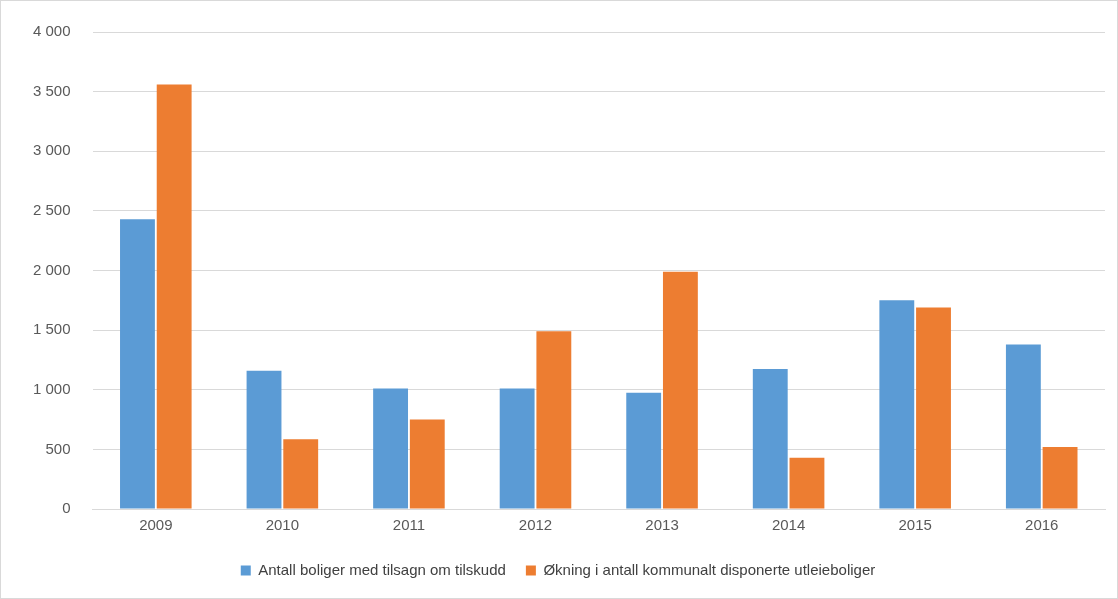  Describe the element at coordinates (382, 569) in the screenshot. I see `legend-label: Antall boliger med tilsagn om tilskudd` at that location.